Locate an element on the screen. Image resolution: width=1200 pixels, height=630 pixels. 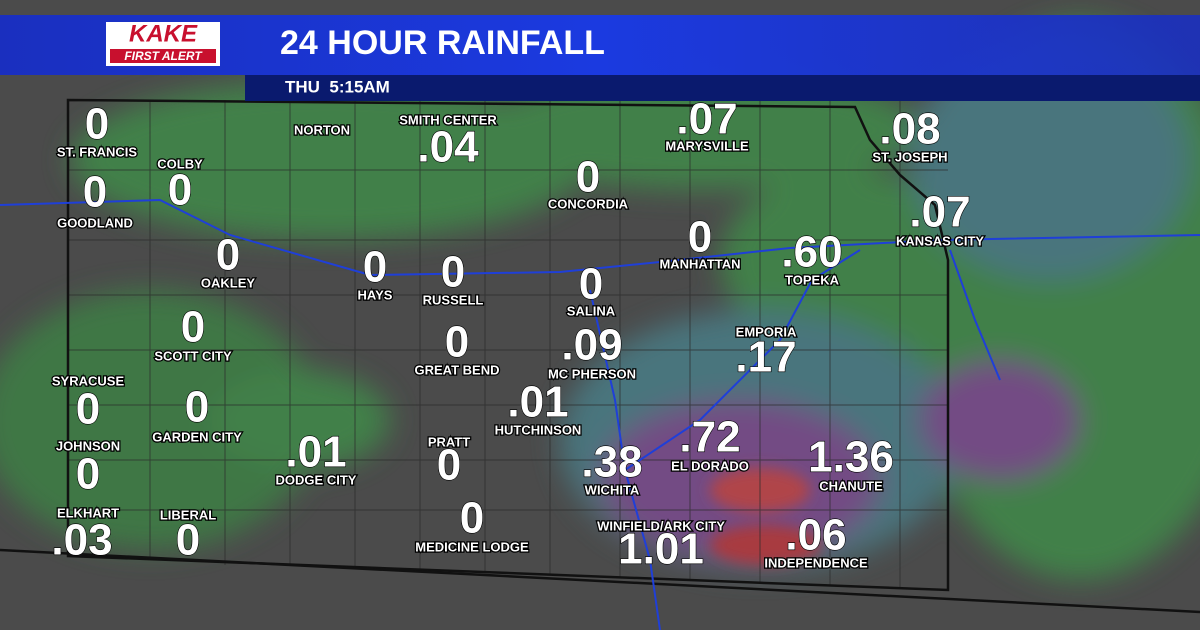
logo-top: KAKE is located at coordinates (163, 33).